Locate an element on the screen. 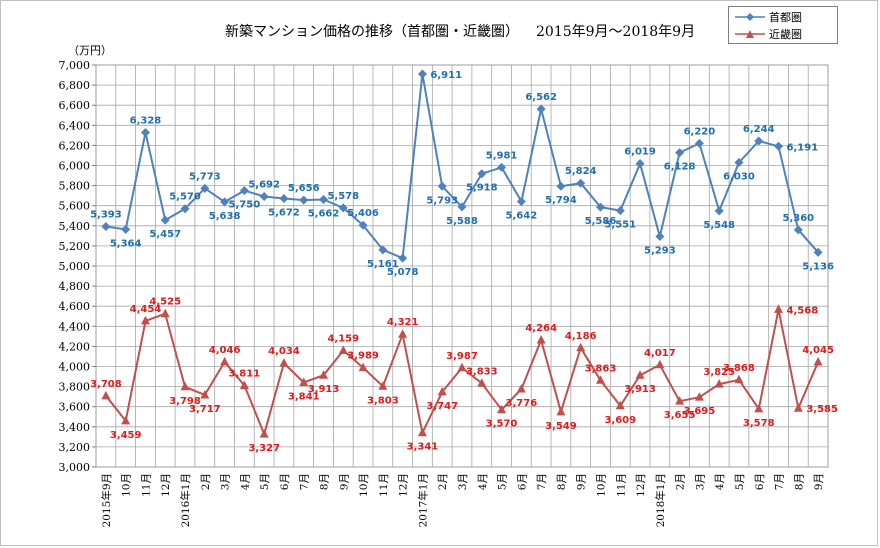 This screenshot has width=880, height=548. data-label: 4,046 is located at coordinates (225, 350).